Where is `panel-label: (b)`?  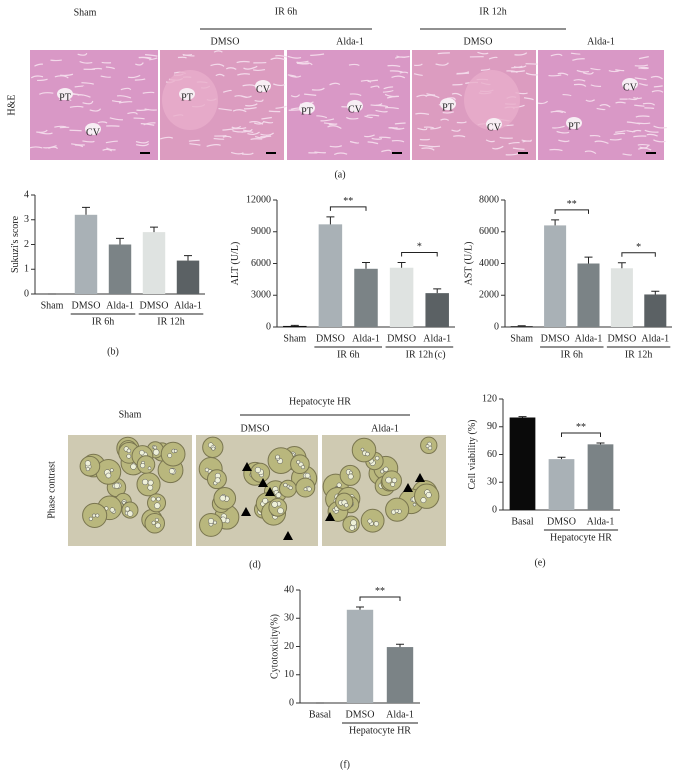
panel-label: (b) is located at coordinates (113, 351).